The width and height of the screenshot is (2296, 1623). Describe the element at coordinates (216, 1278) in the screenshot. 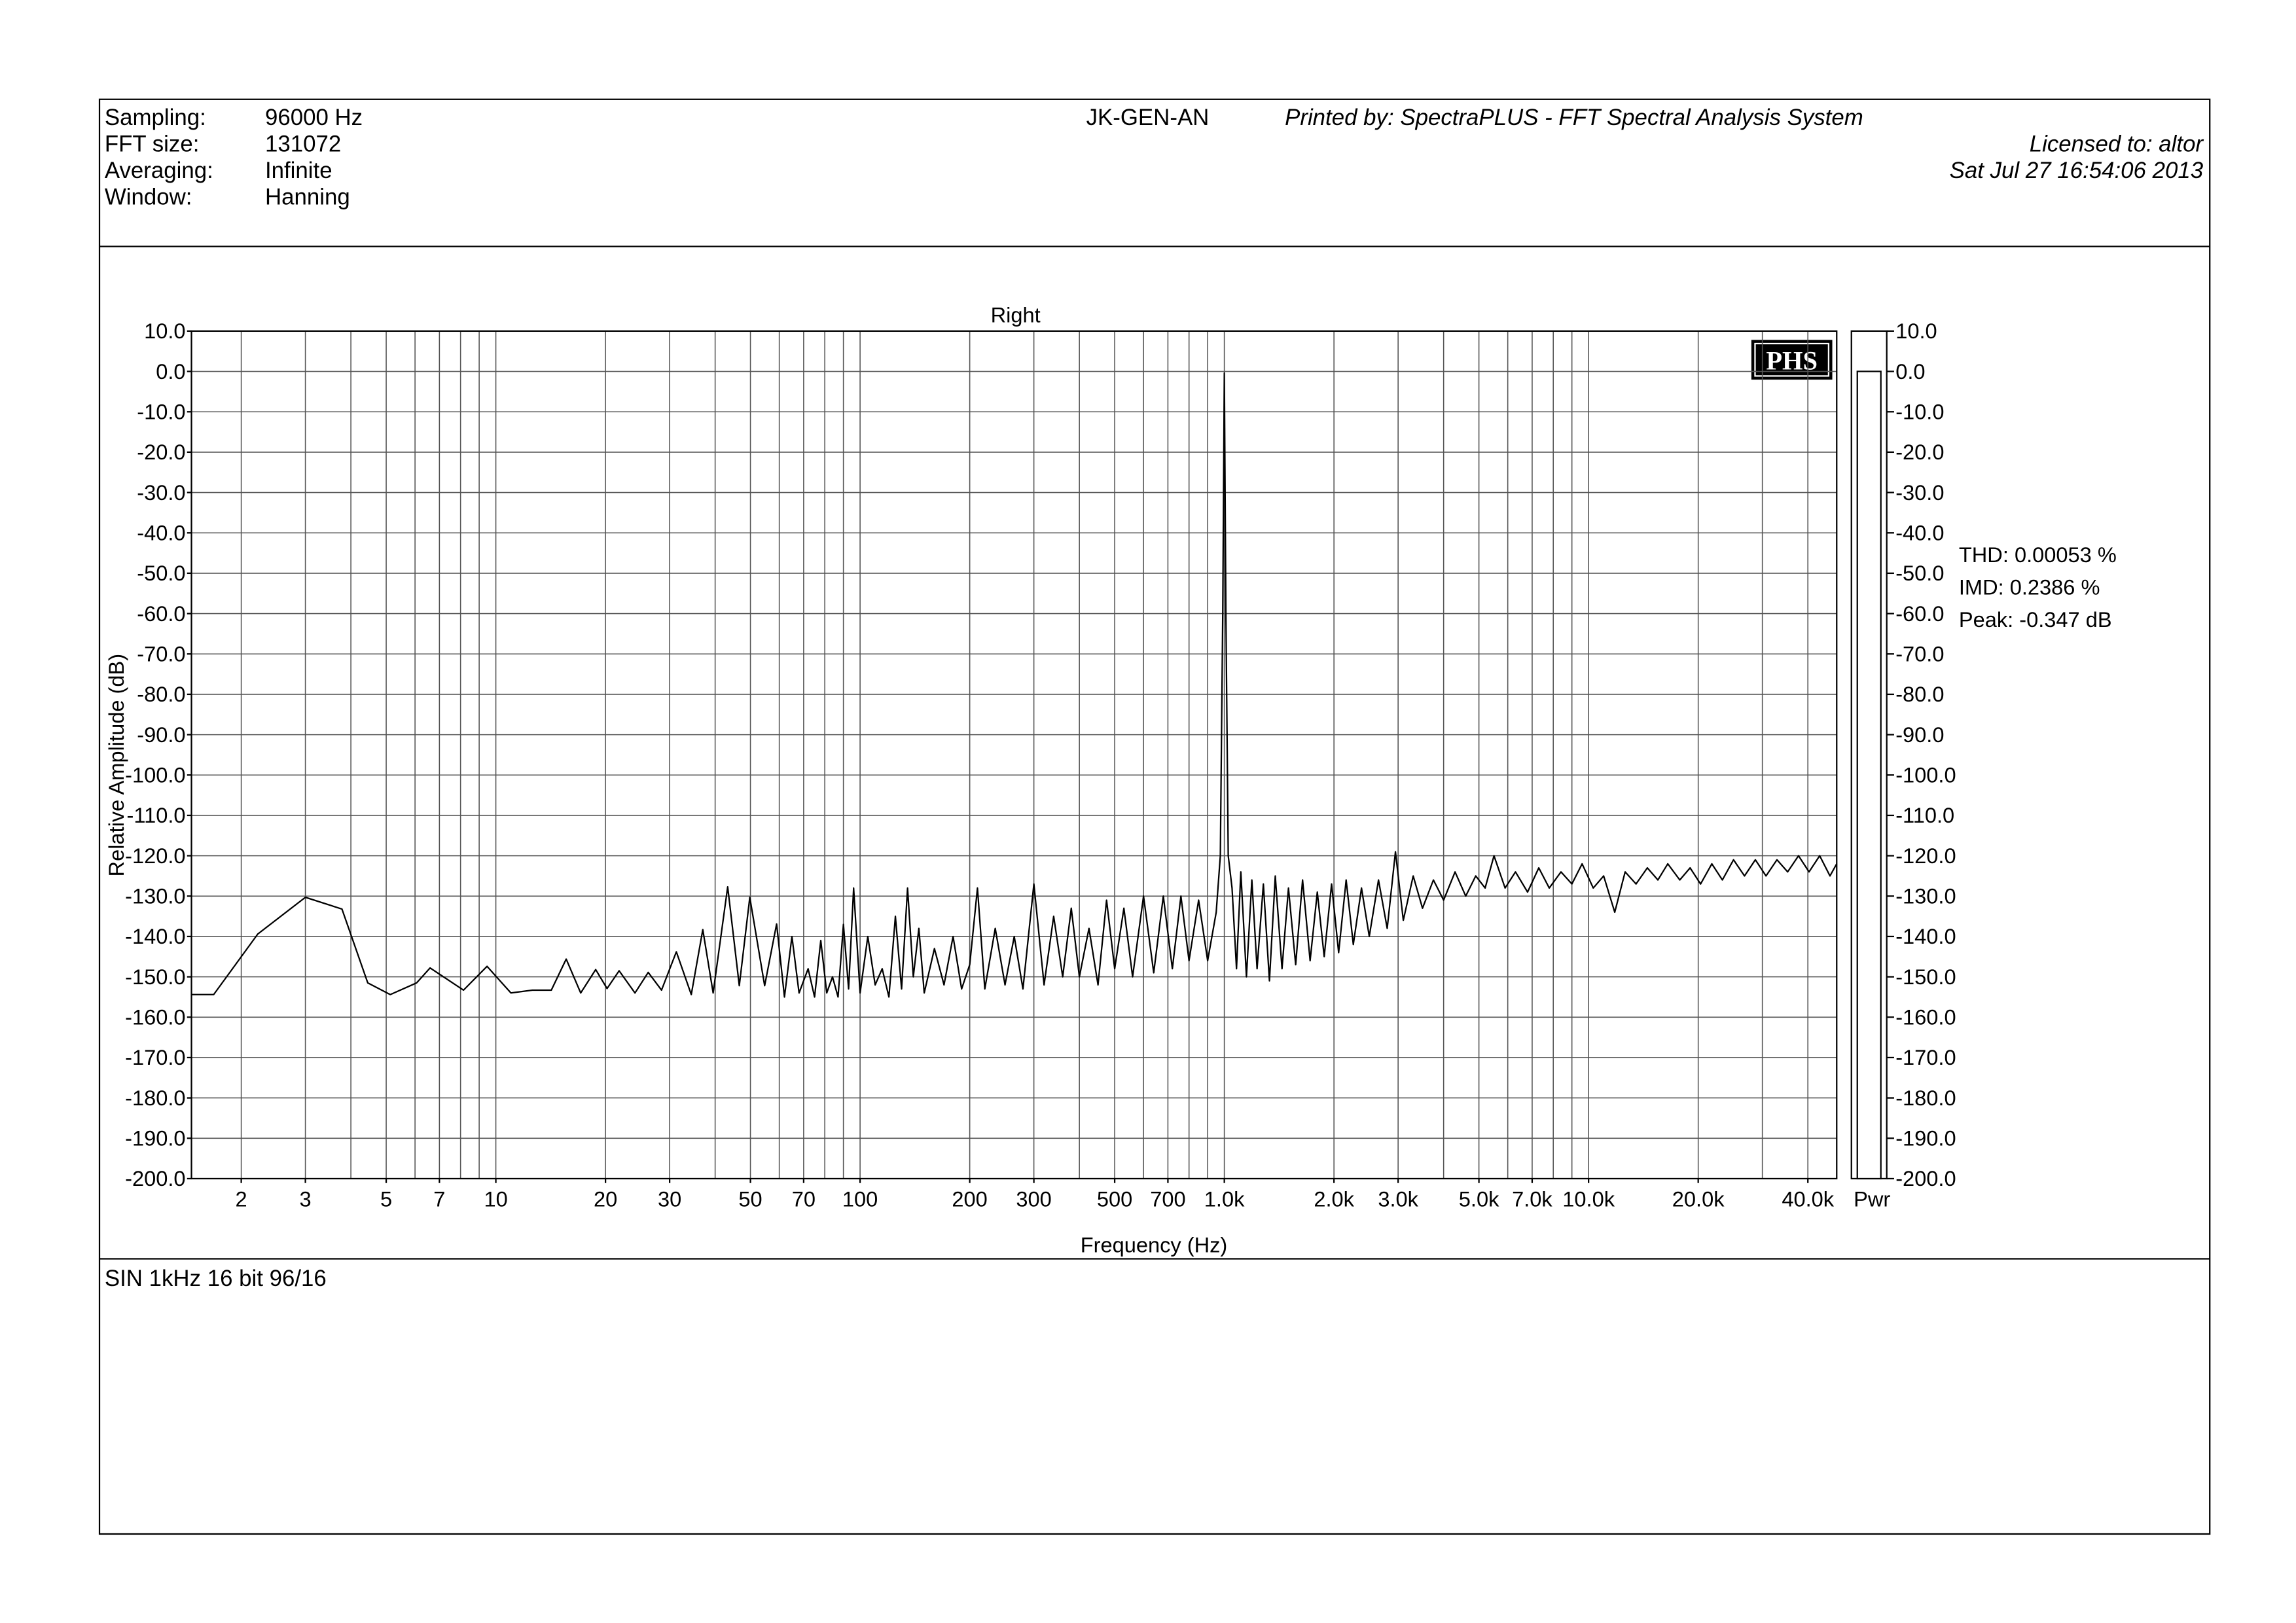

I see `footer-note: SIN 1kHz 16 bit 96/16` at that location.